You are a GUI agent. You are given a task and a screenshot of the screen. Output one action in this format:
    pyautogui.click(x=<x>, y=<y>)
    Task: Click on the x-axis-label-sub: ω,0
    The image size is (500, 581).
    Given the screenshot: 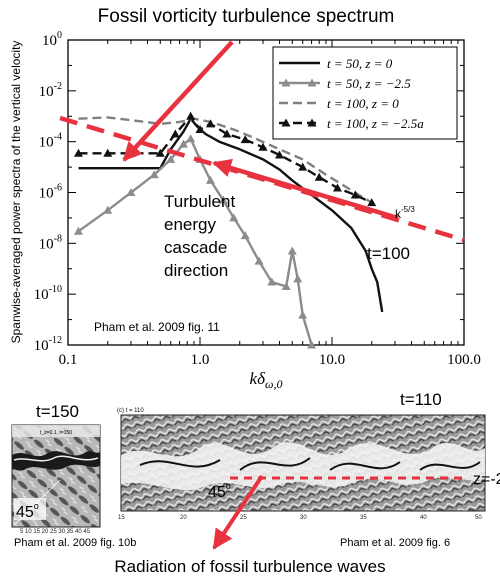 What is the action you would take?
    pyautogui.click(x=273, y=384)
    